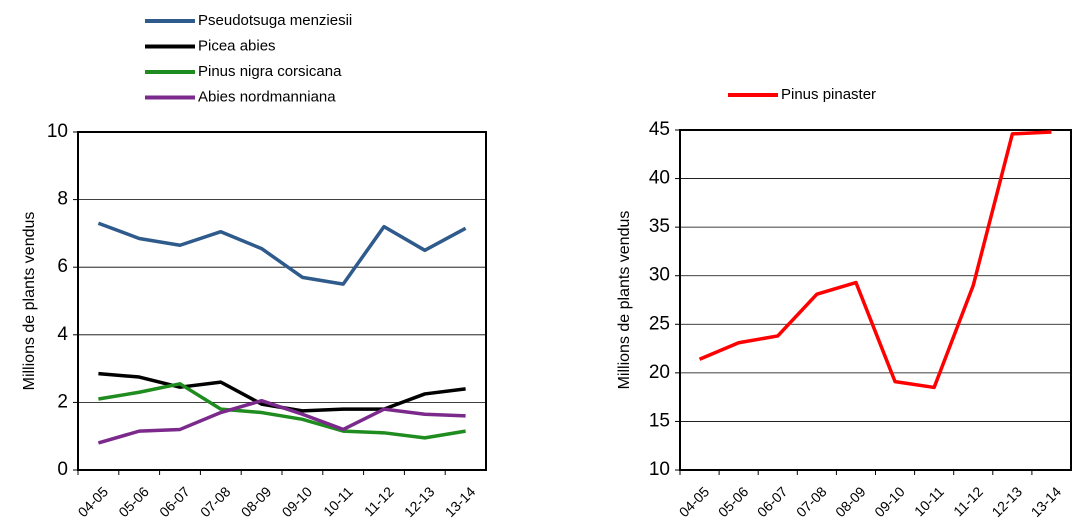 Image resolution: width=1072 pixels, height=532 pixels. I want to click on legend-label: Pseudotsuga menziesii, so click(275, 20).